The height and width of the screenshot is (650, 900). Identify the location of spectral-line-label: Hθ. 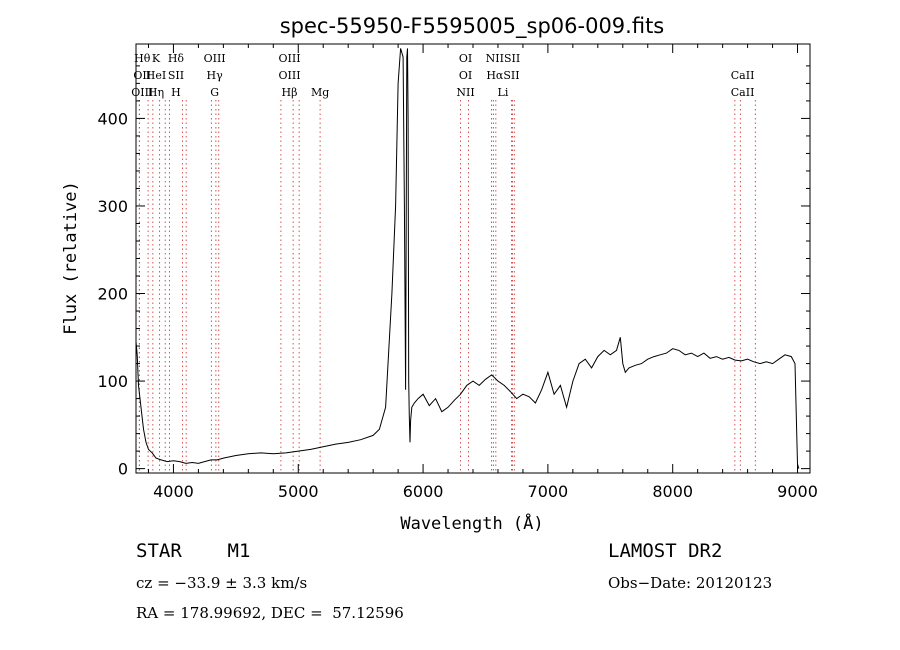
(142, 58).